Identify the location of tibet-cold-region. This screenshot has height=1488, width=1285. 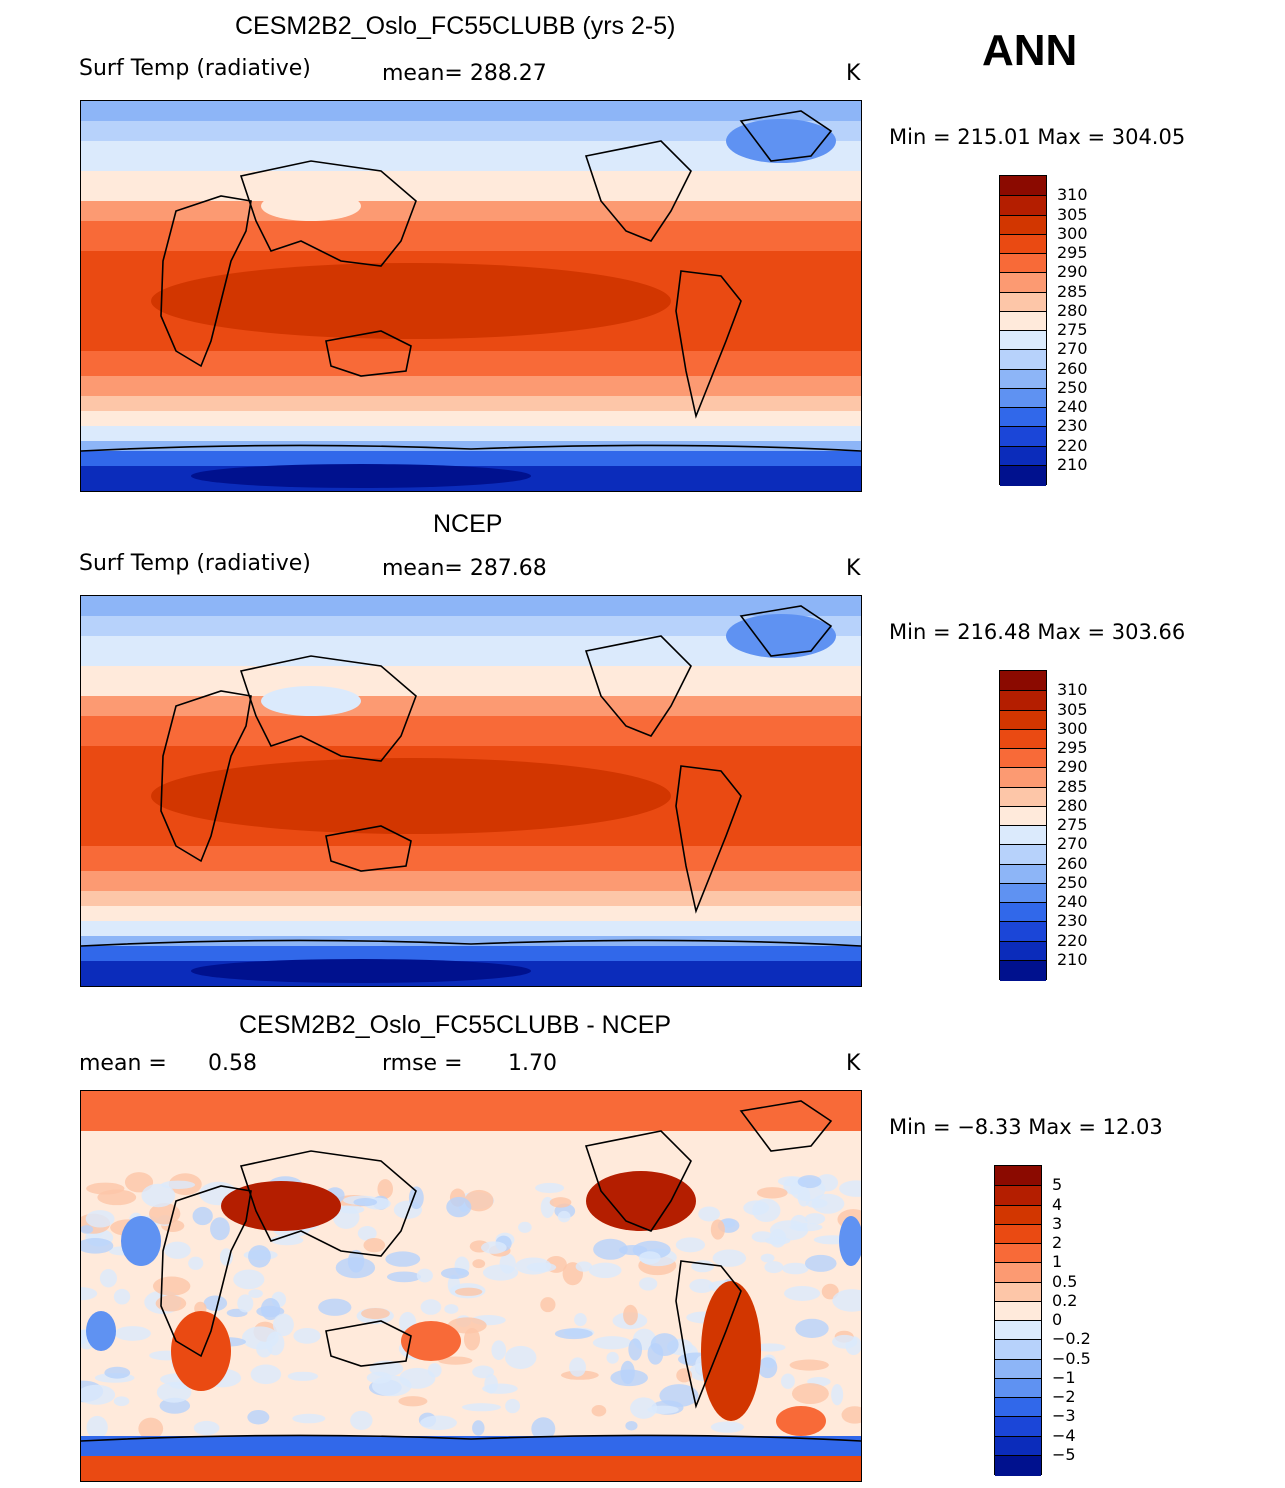
(311, 701).